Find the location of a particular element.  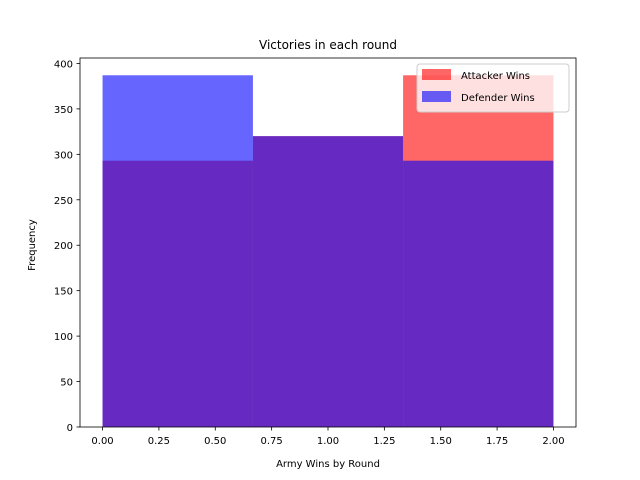

x-tick-label: 1.75 is located at coordinates (497, 441).